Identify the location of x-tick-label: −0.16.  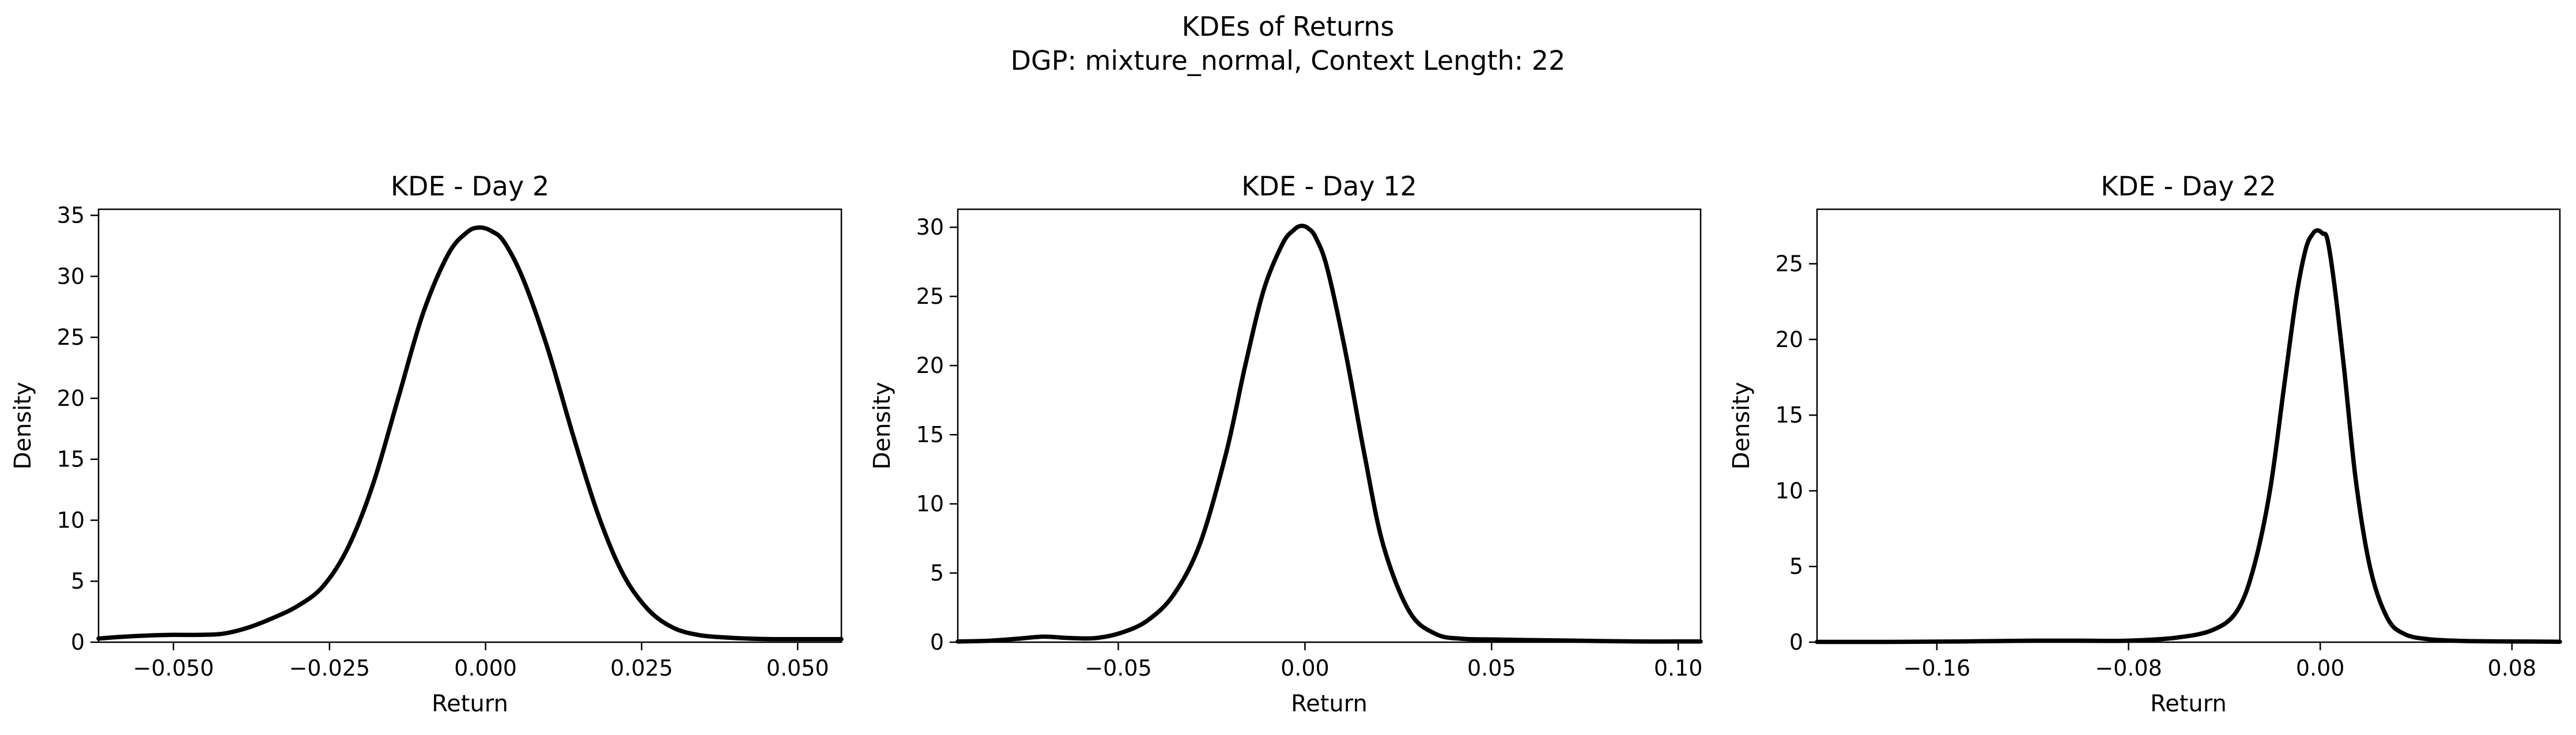
(1936, 668).